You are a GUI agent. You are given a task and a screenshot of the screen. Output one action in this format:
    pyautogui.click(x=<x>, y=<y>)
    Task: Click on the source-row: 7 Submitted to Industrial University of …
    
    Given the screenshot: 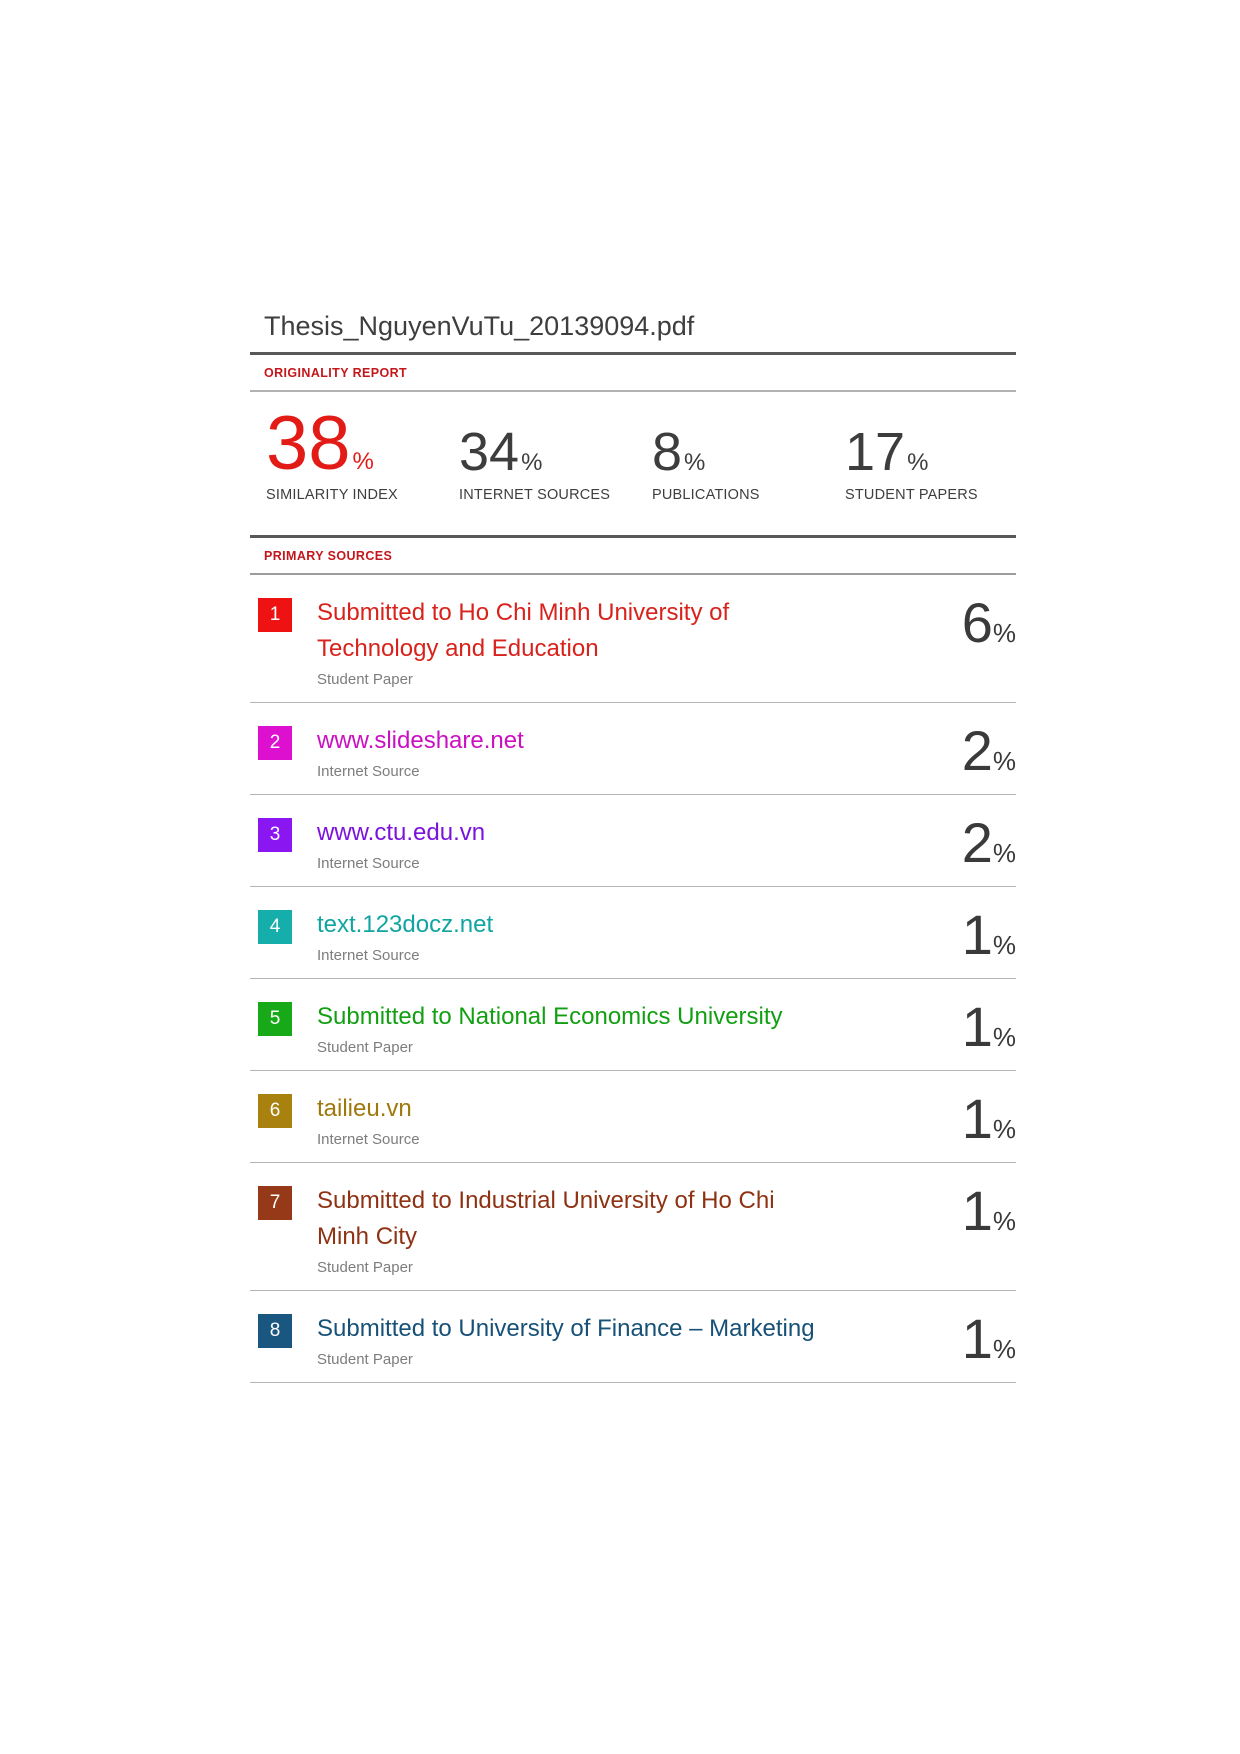 What is the action you would take?
    pyautogui.click(x=633, y=1227)
    